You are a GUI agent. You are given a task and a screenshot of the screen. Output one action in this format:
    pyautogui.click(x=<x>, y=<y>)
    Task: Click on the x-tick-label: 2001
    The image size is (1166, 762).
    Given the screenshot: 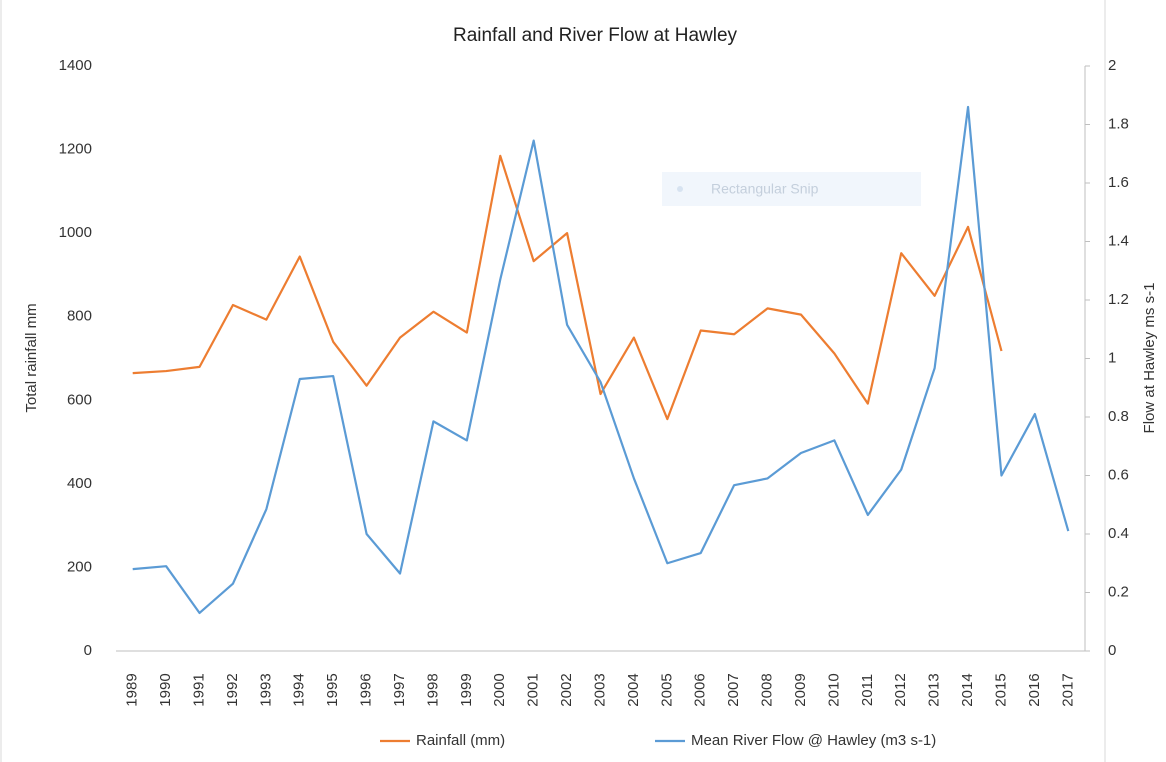 What is the action you would take?
    pyautogui.click(x=533, y=689)
    